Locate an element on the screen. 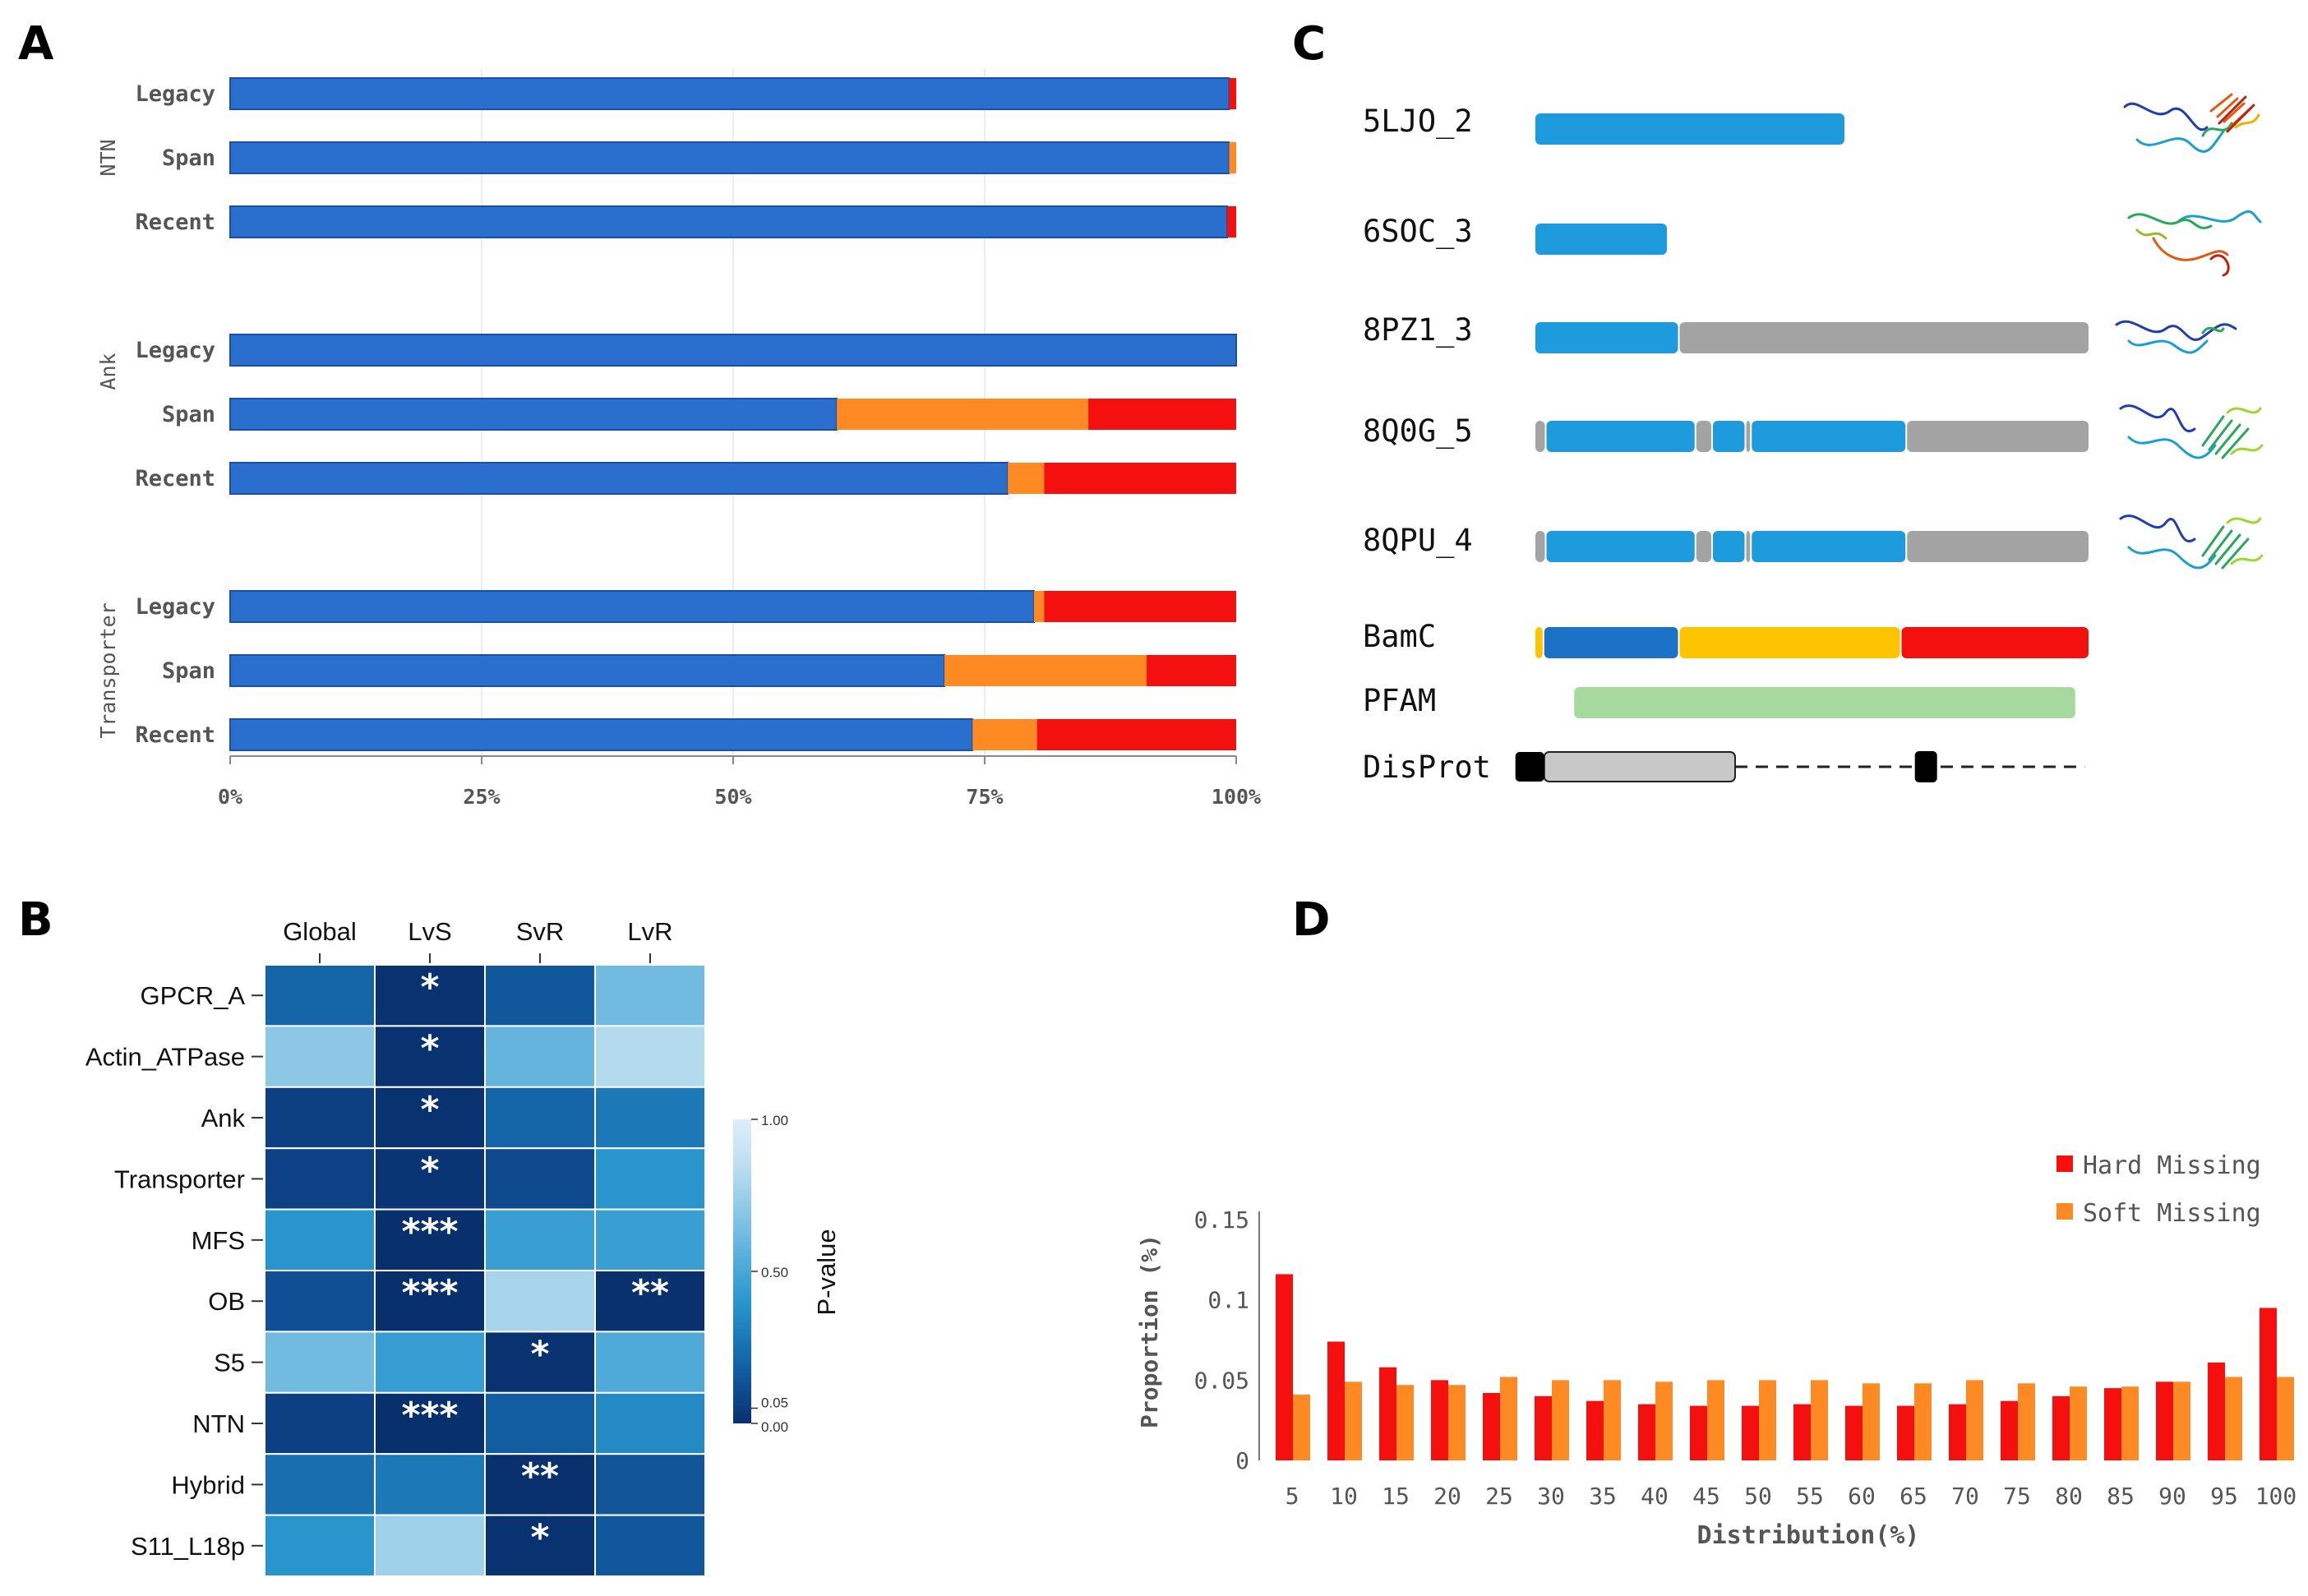 The image size is (2308, 1596). x-tick-label: 5 is located at coordinates (1292, 1497).